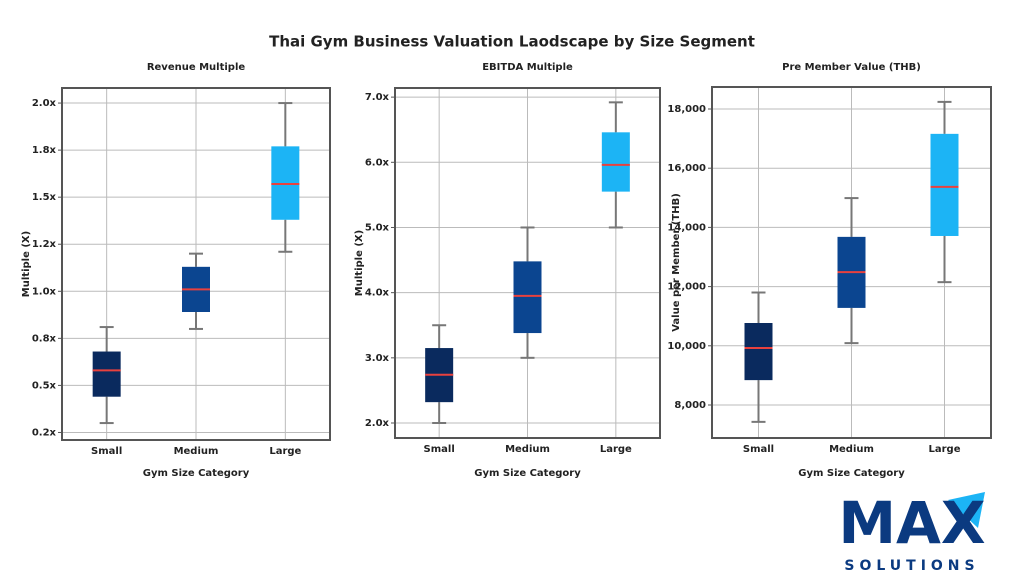 The width and height of the screenshot is (1024, 581). Describe the element at coordinates (676, 262) in the screenshot. I see `y-axis-label: Value per Member (THB)` at that location.